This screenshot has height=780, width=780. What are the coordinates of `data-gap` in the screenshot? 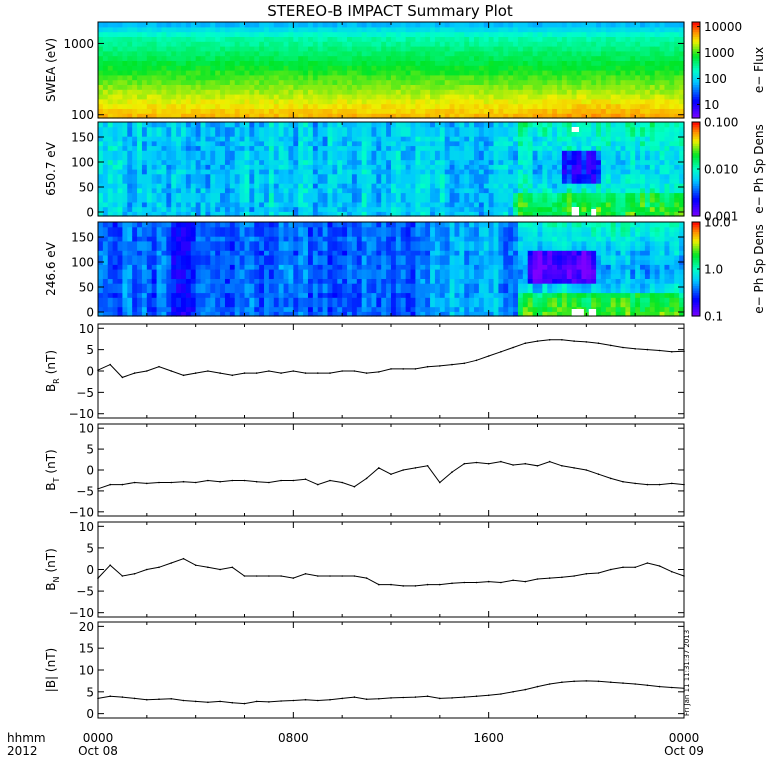 It's located at (594, 212).